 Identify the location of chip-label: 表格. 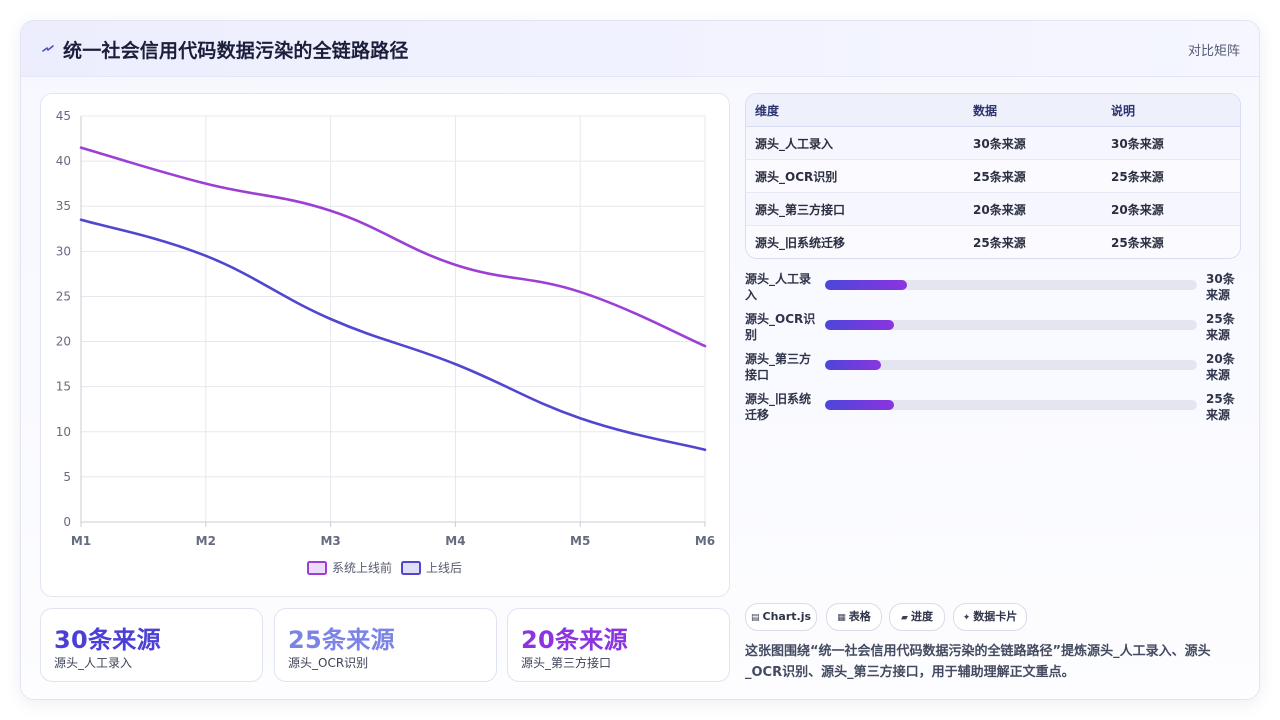
(859, 616).